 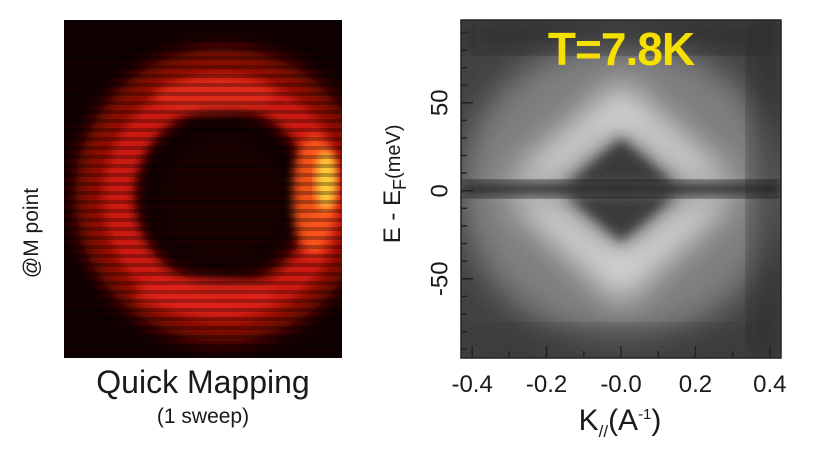 I want to click on panel-caption: Quick Mapping, so click(x=203, y=382).